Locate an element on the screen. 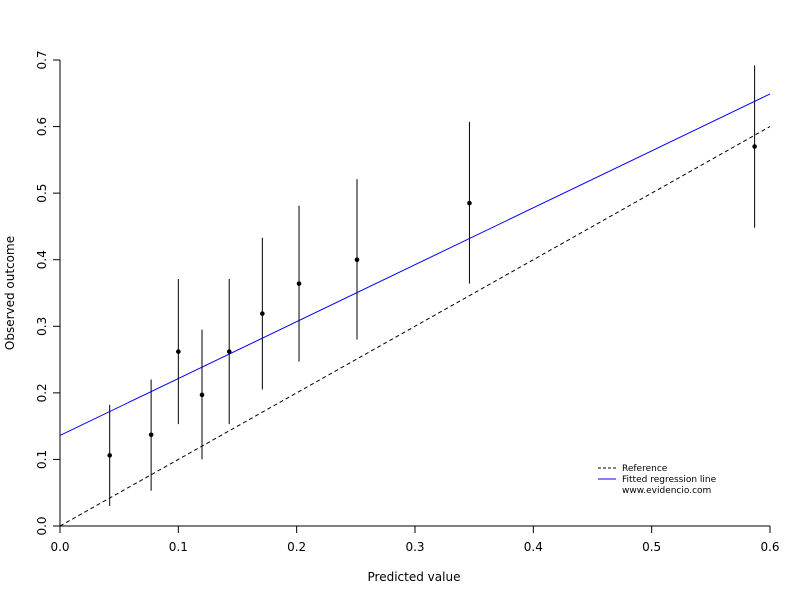  legend-entry-label: Reference is located at coordinates (645, 469).